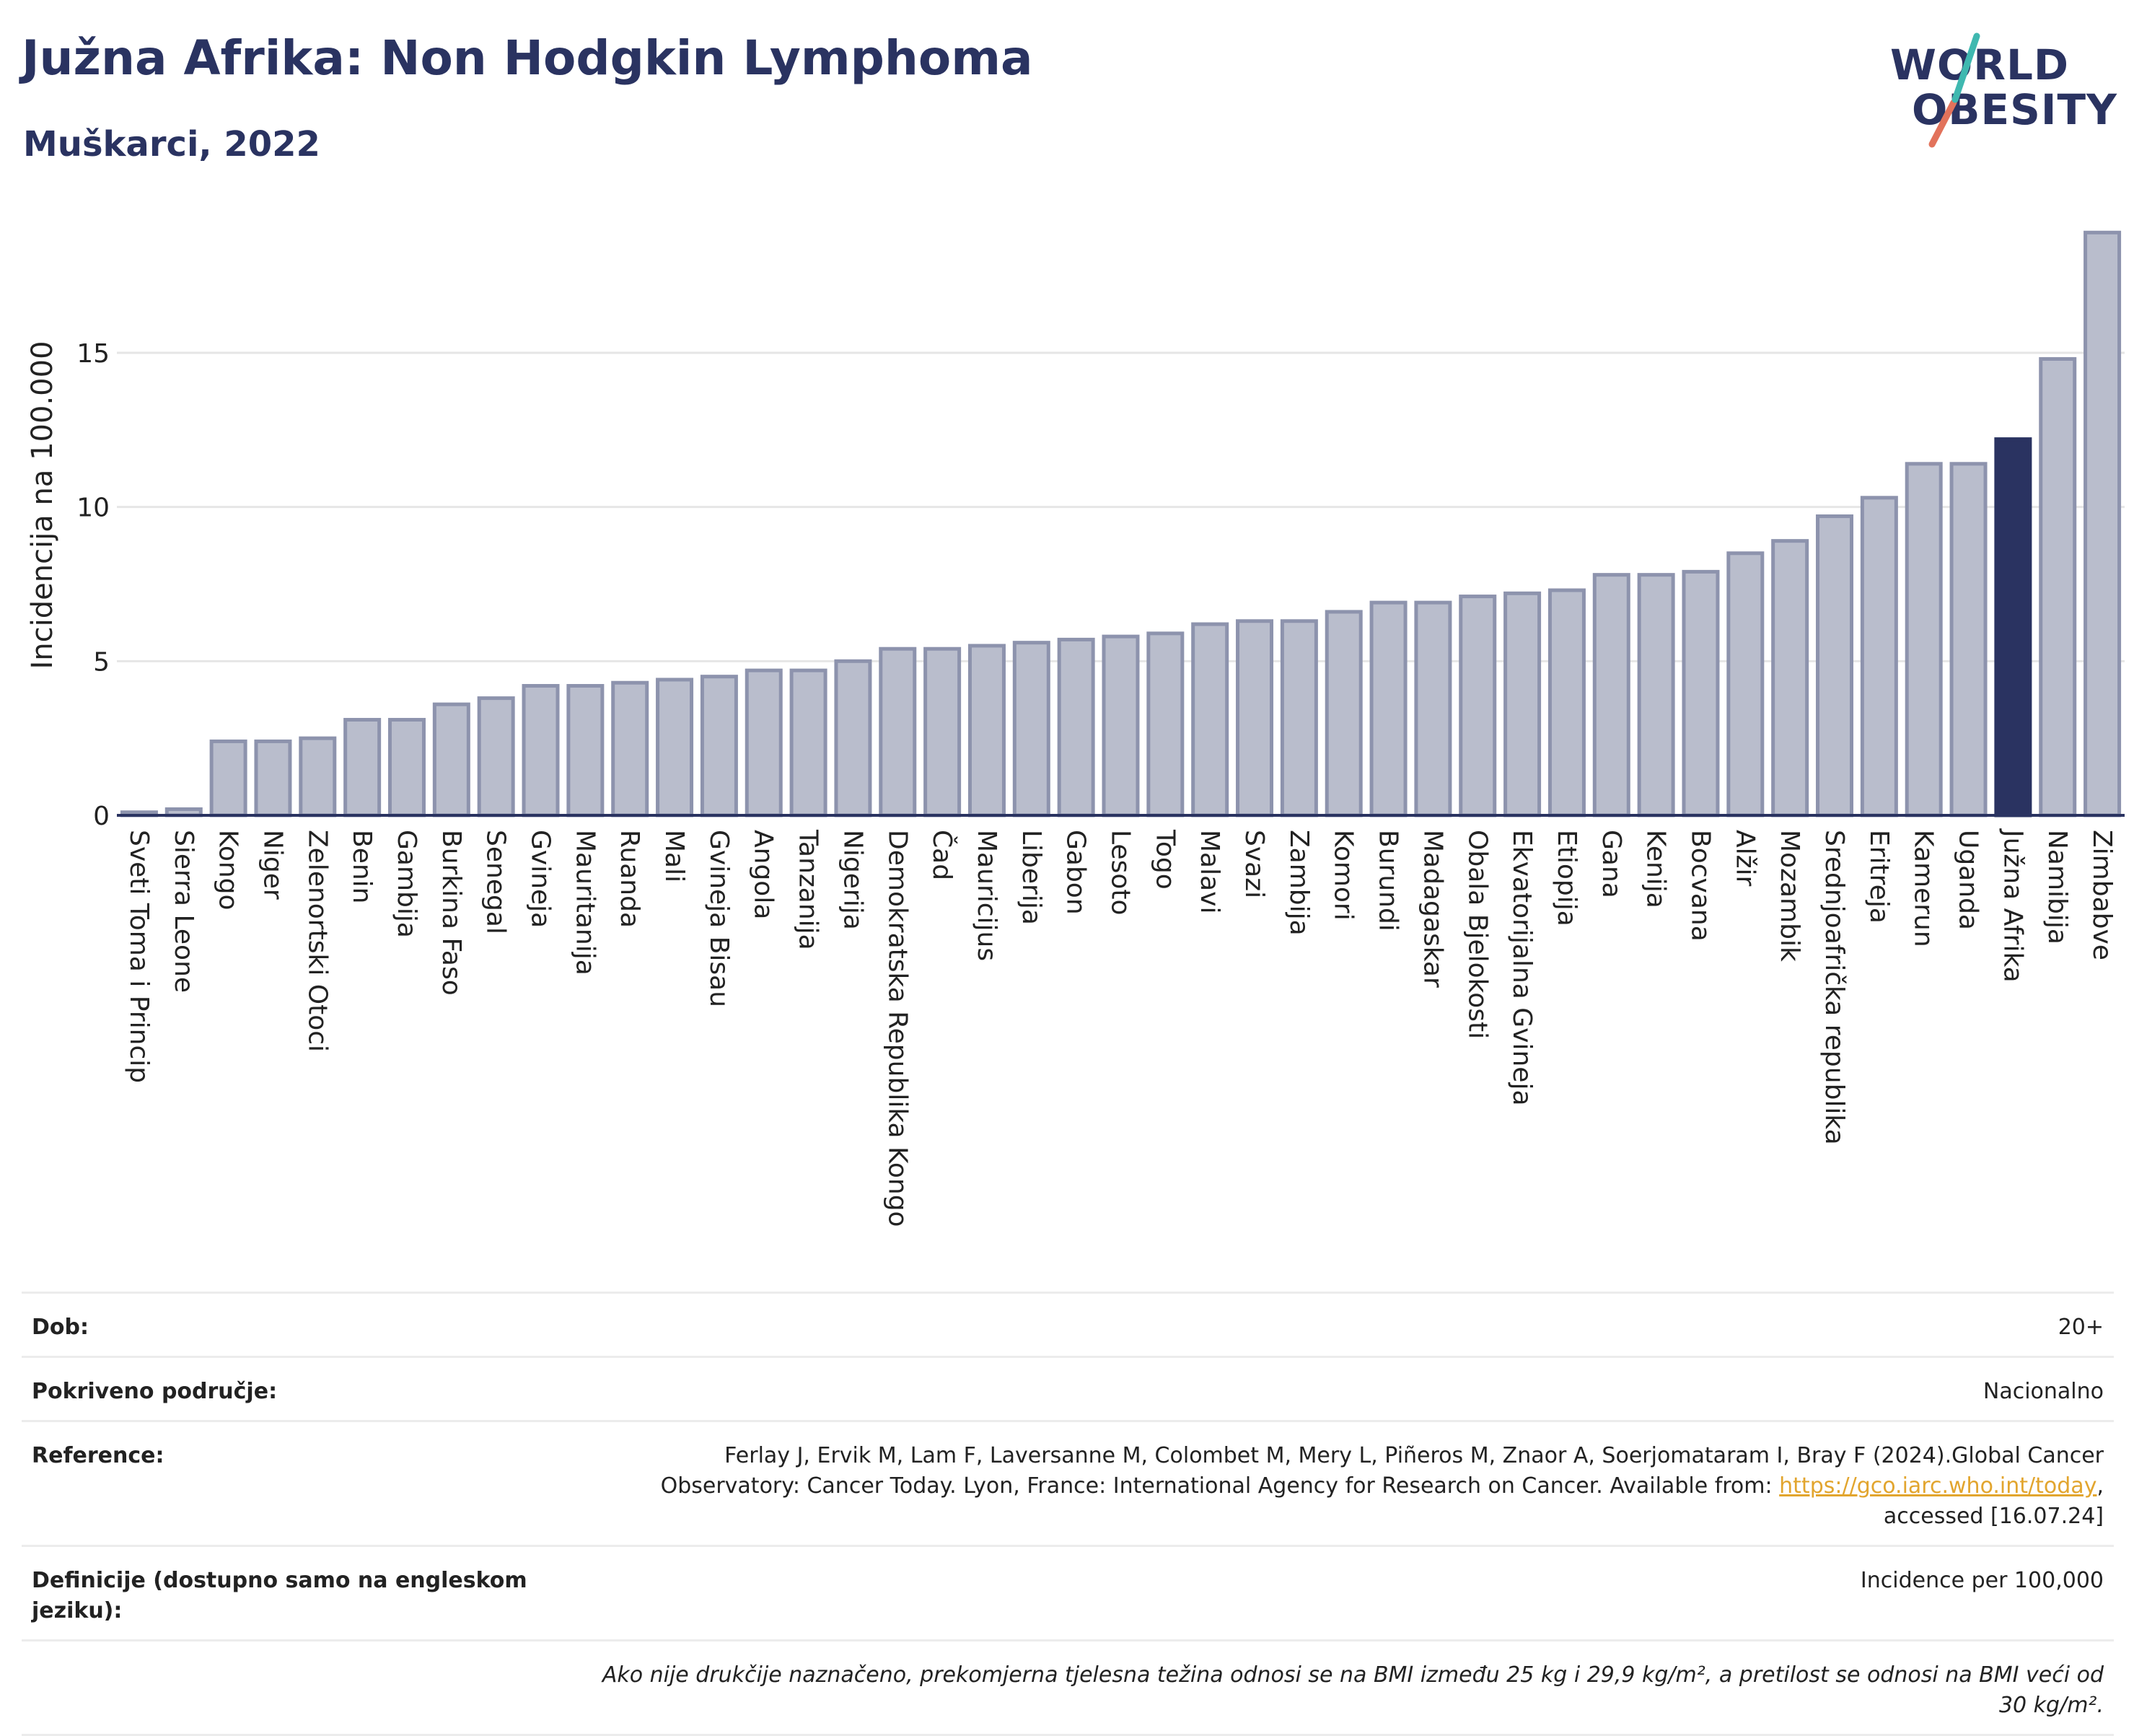 This screenshot has width=2134, height=1736. Describe the element at coordinates (60, 1327) in the screenshot. I see `age-label: Dob:` at that location.